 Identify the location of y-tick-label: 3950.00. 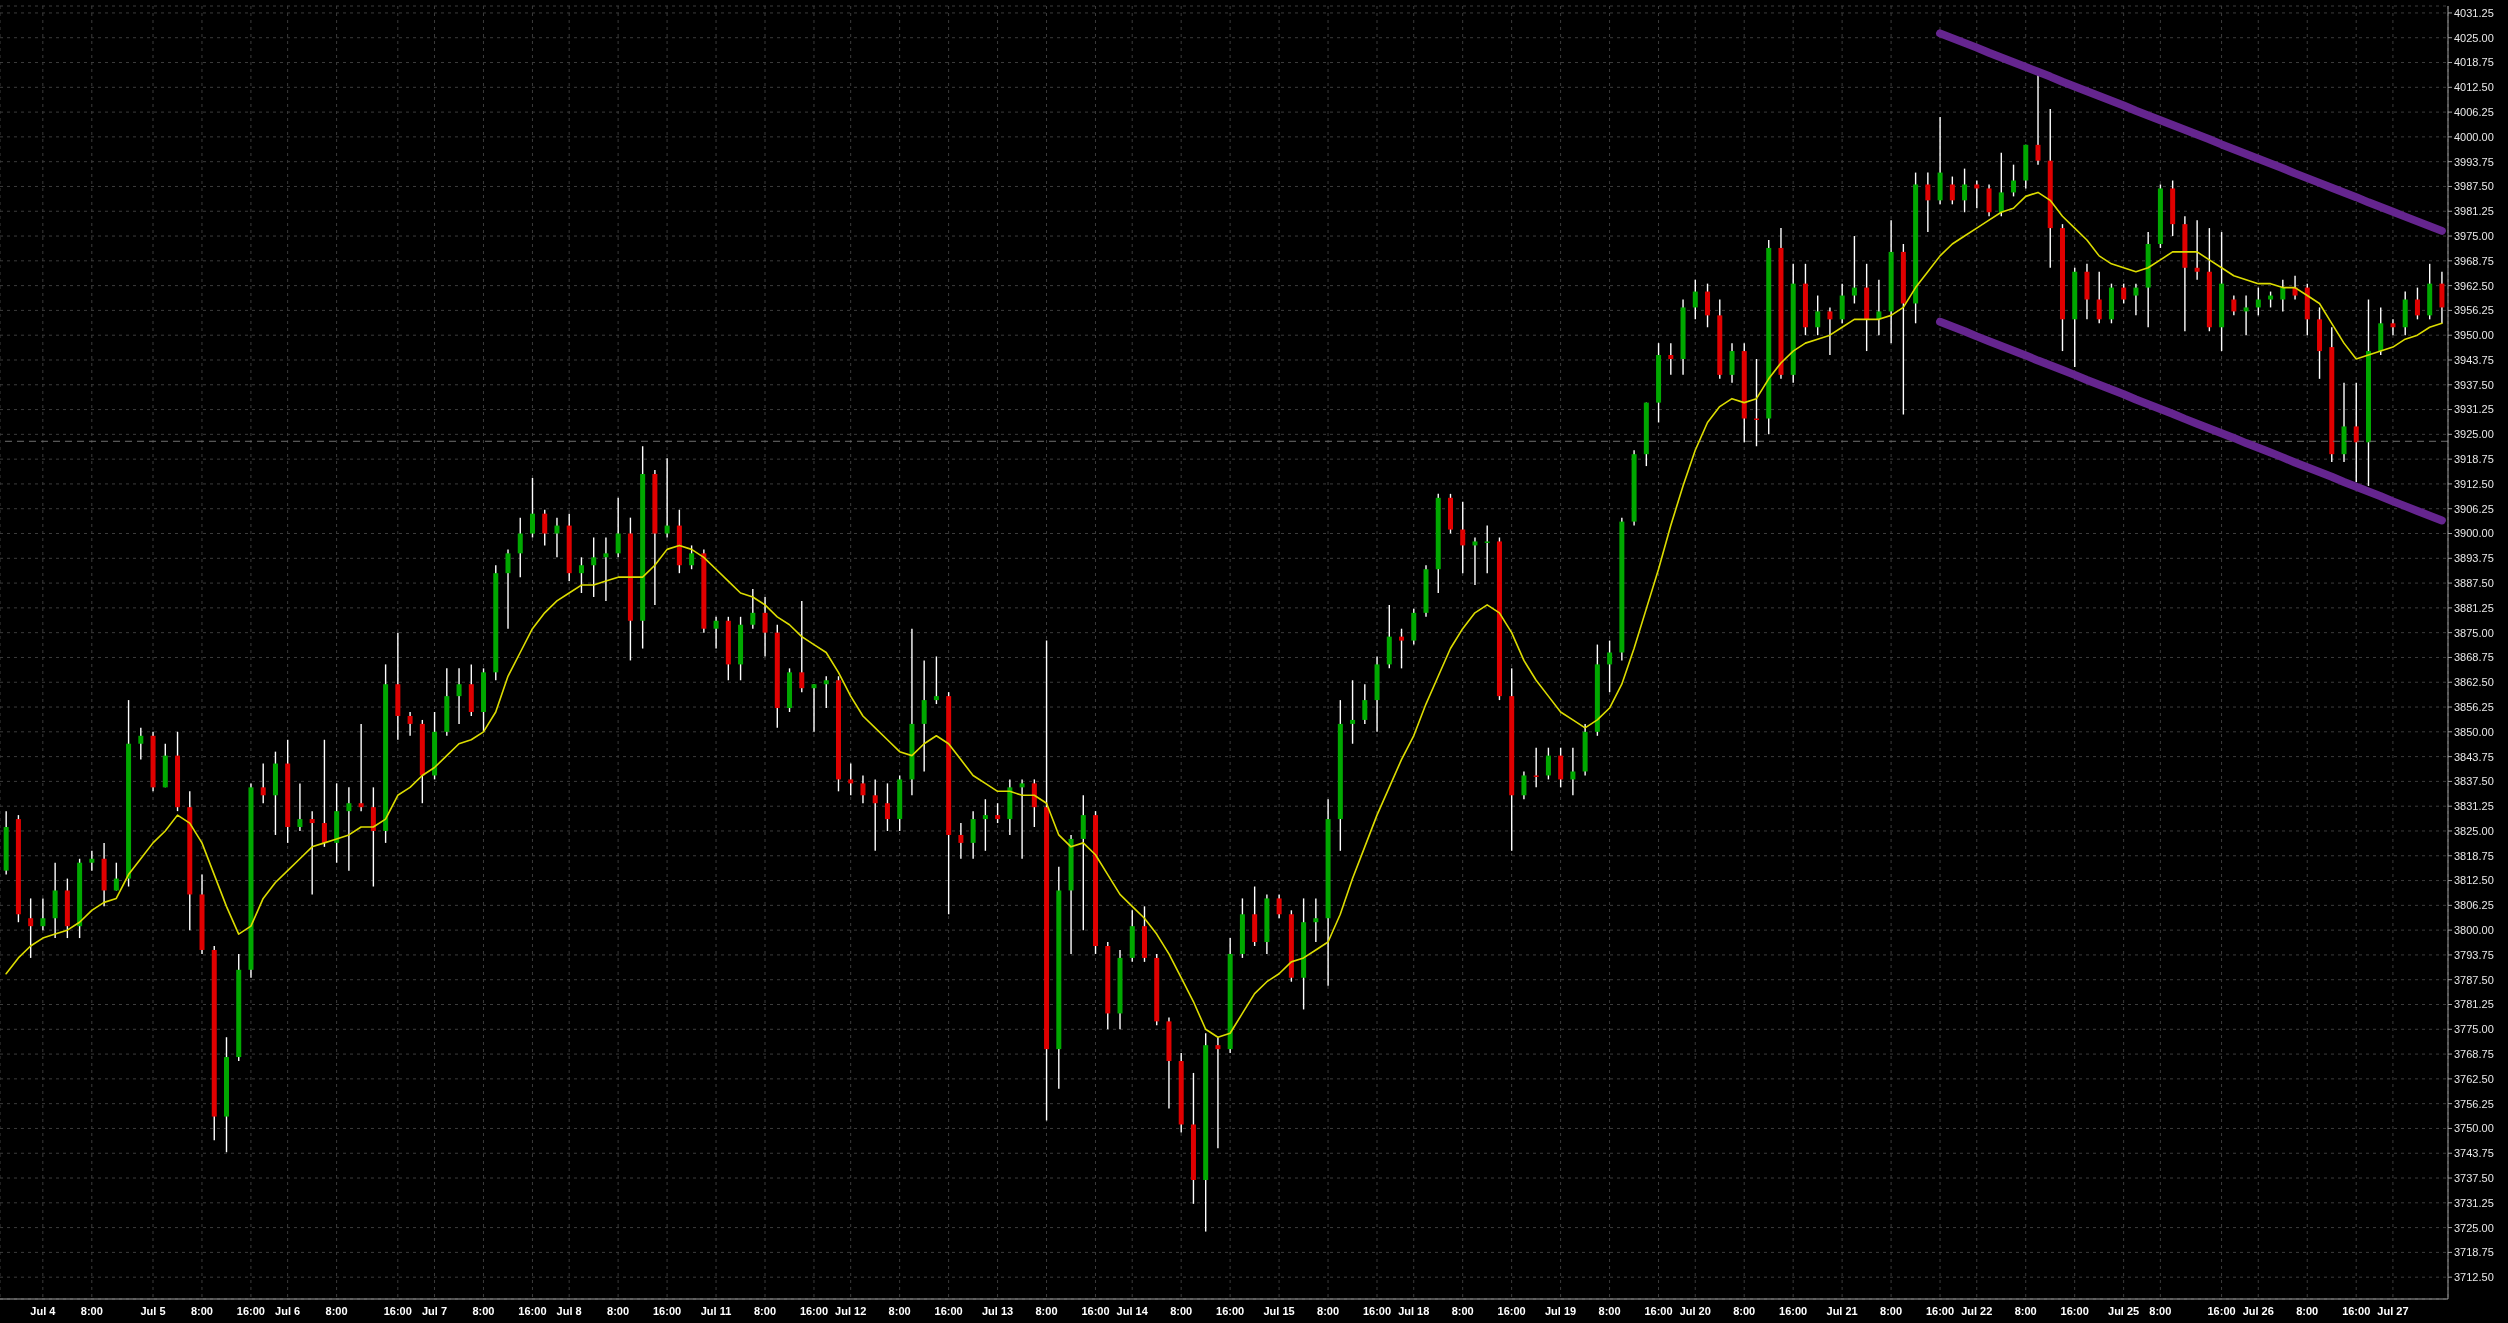
(2474, 335).